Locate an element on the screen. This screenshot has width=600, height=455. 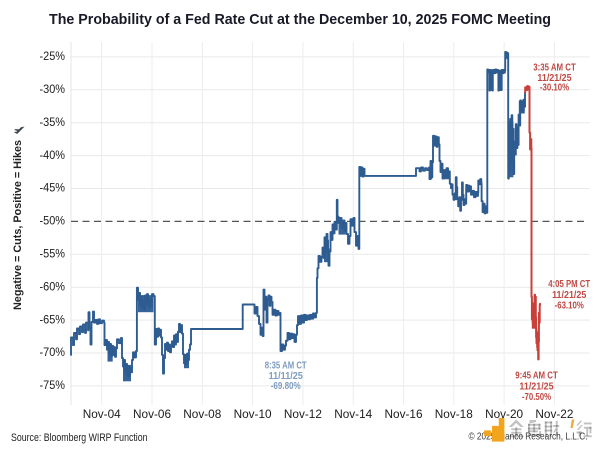
svg-text: © 2025 Bianco Research, L.L.C. is located at coordinates (528, 437).